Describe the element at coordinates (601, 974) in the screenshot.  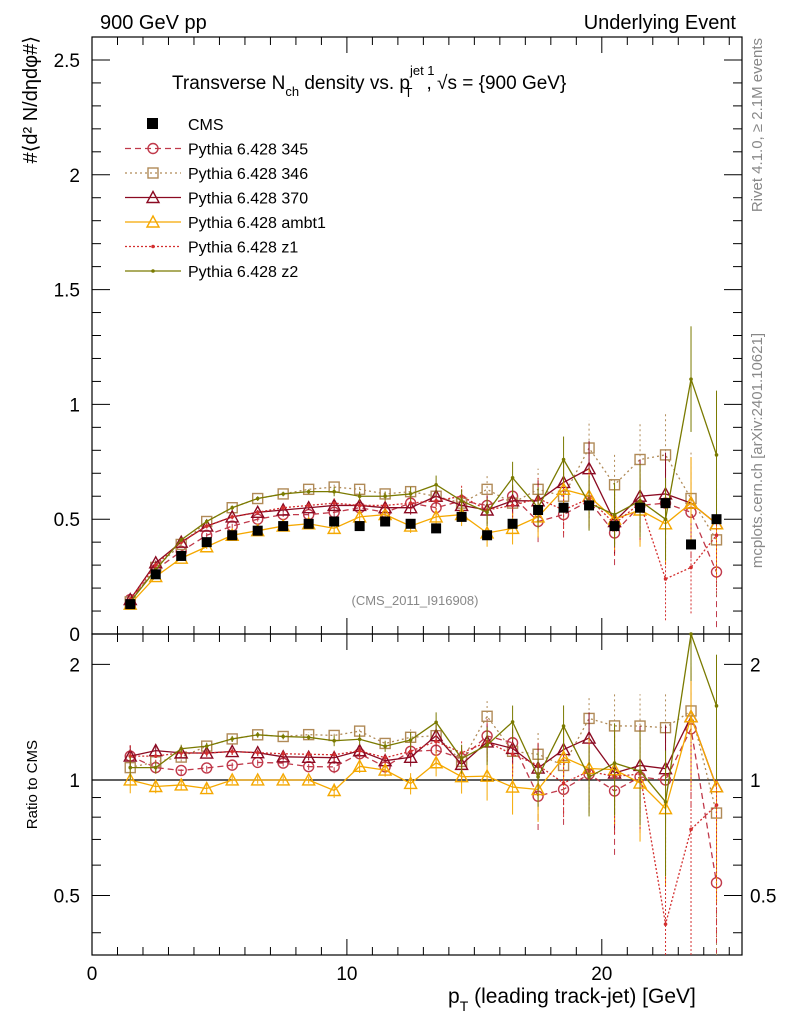
I see `x-tick-label: 20` at that location.